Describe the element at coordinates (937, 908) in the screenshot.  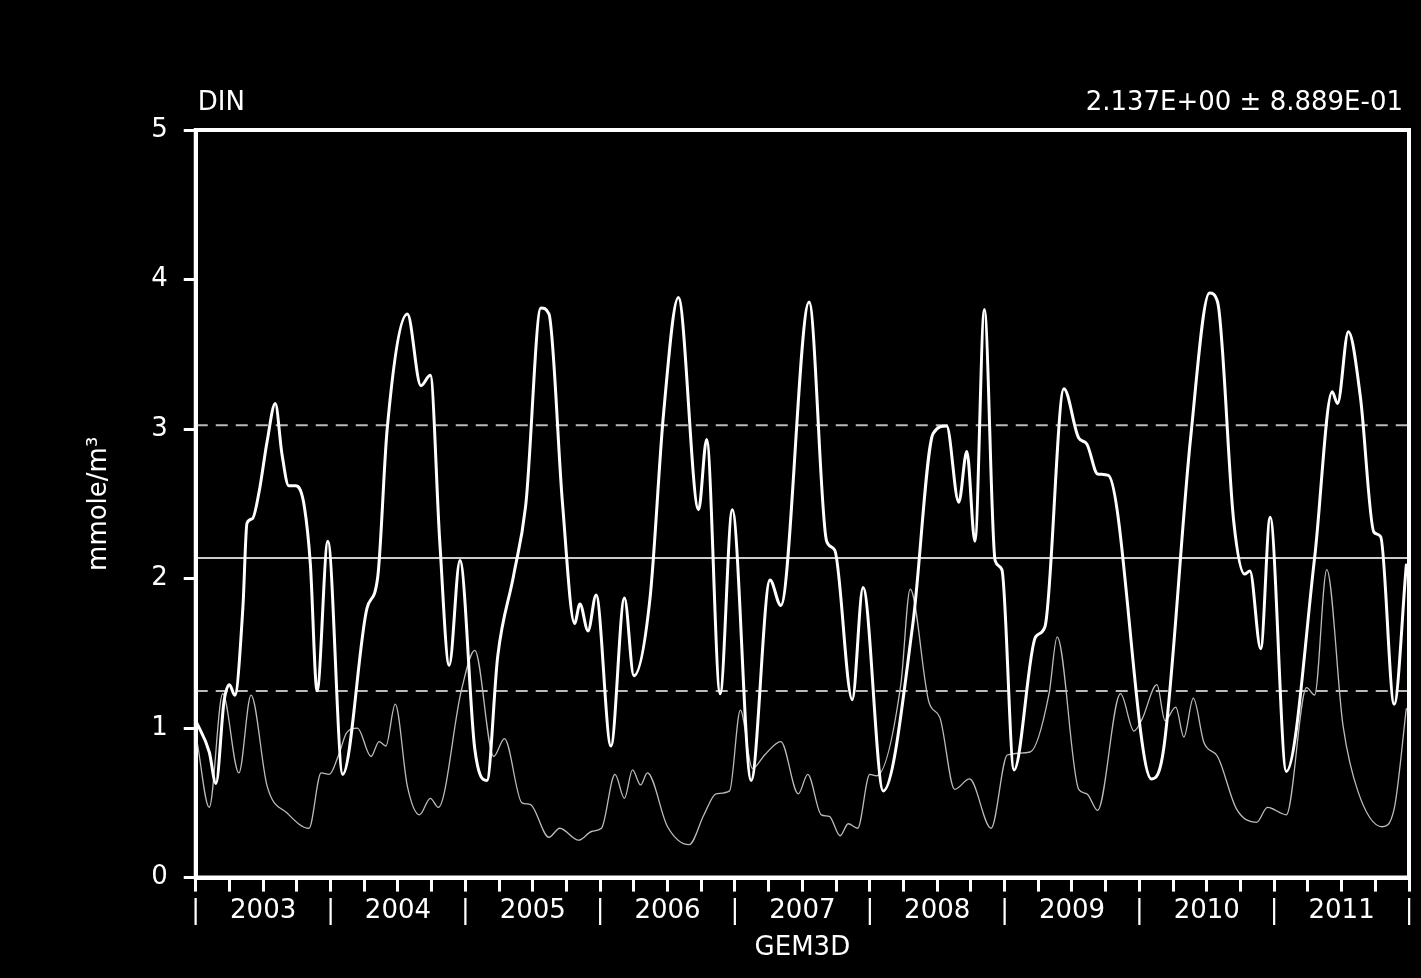
I see `x-tick-label: 2008` at that location.